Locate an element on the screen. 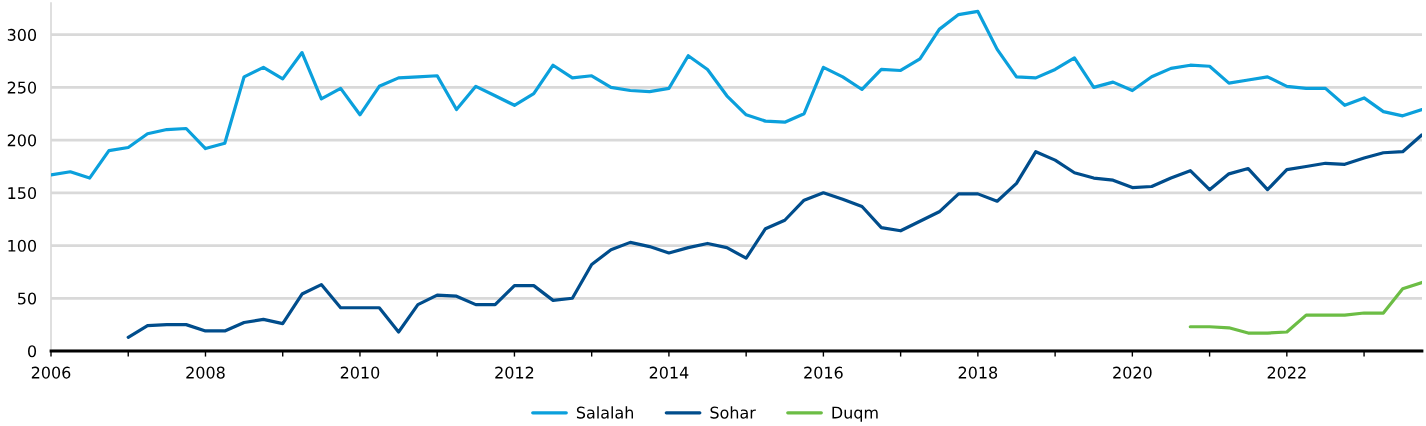  x-tick-label: 2020 is located at coordinates (1132, 372).